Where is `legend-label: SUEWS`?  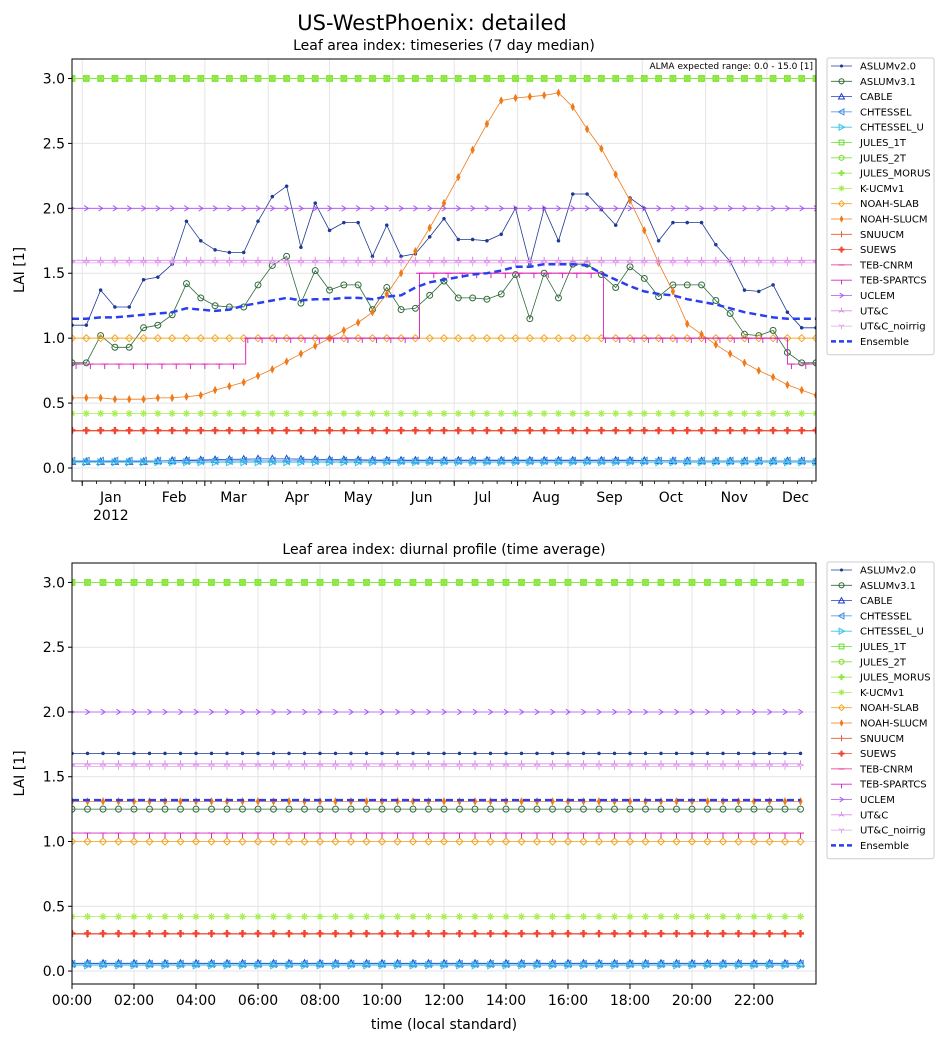 legend-label: SUEWS is located at coordinates (878, 250).